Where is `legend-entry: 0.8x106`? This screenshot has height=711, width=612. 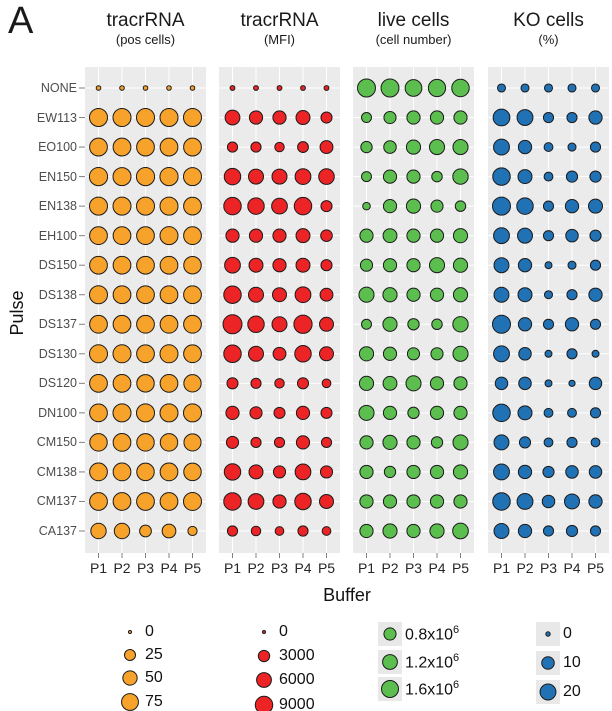
legend-entry: 0.8x106 is located at coordinates (418, 634).